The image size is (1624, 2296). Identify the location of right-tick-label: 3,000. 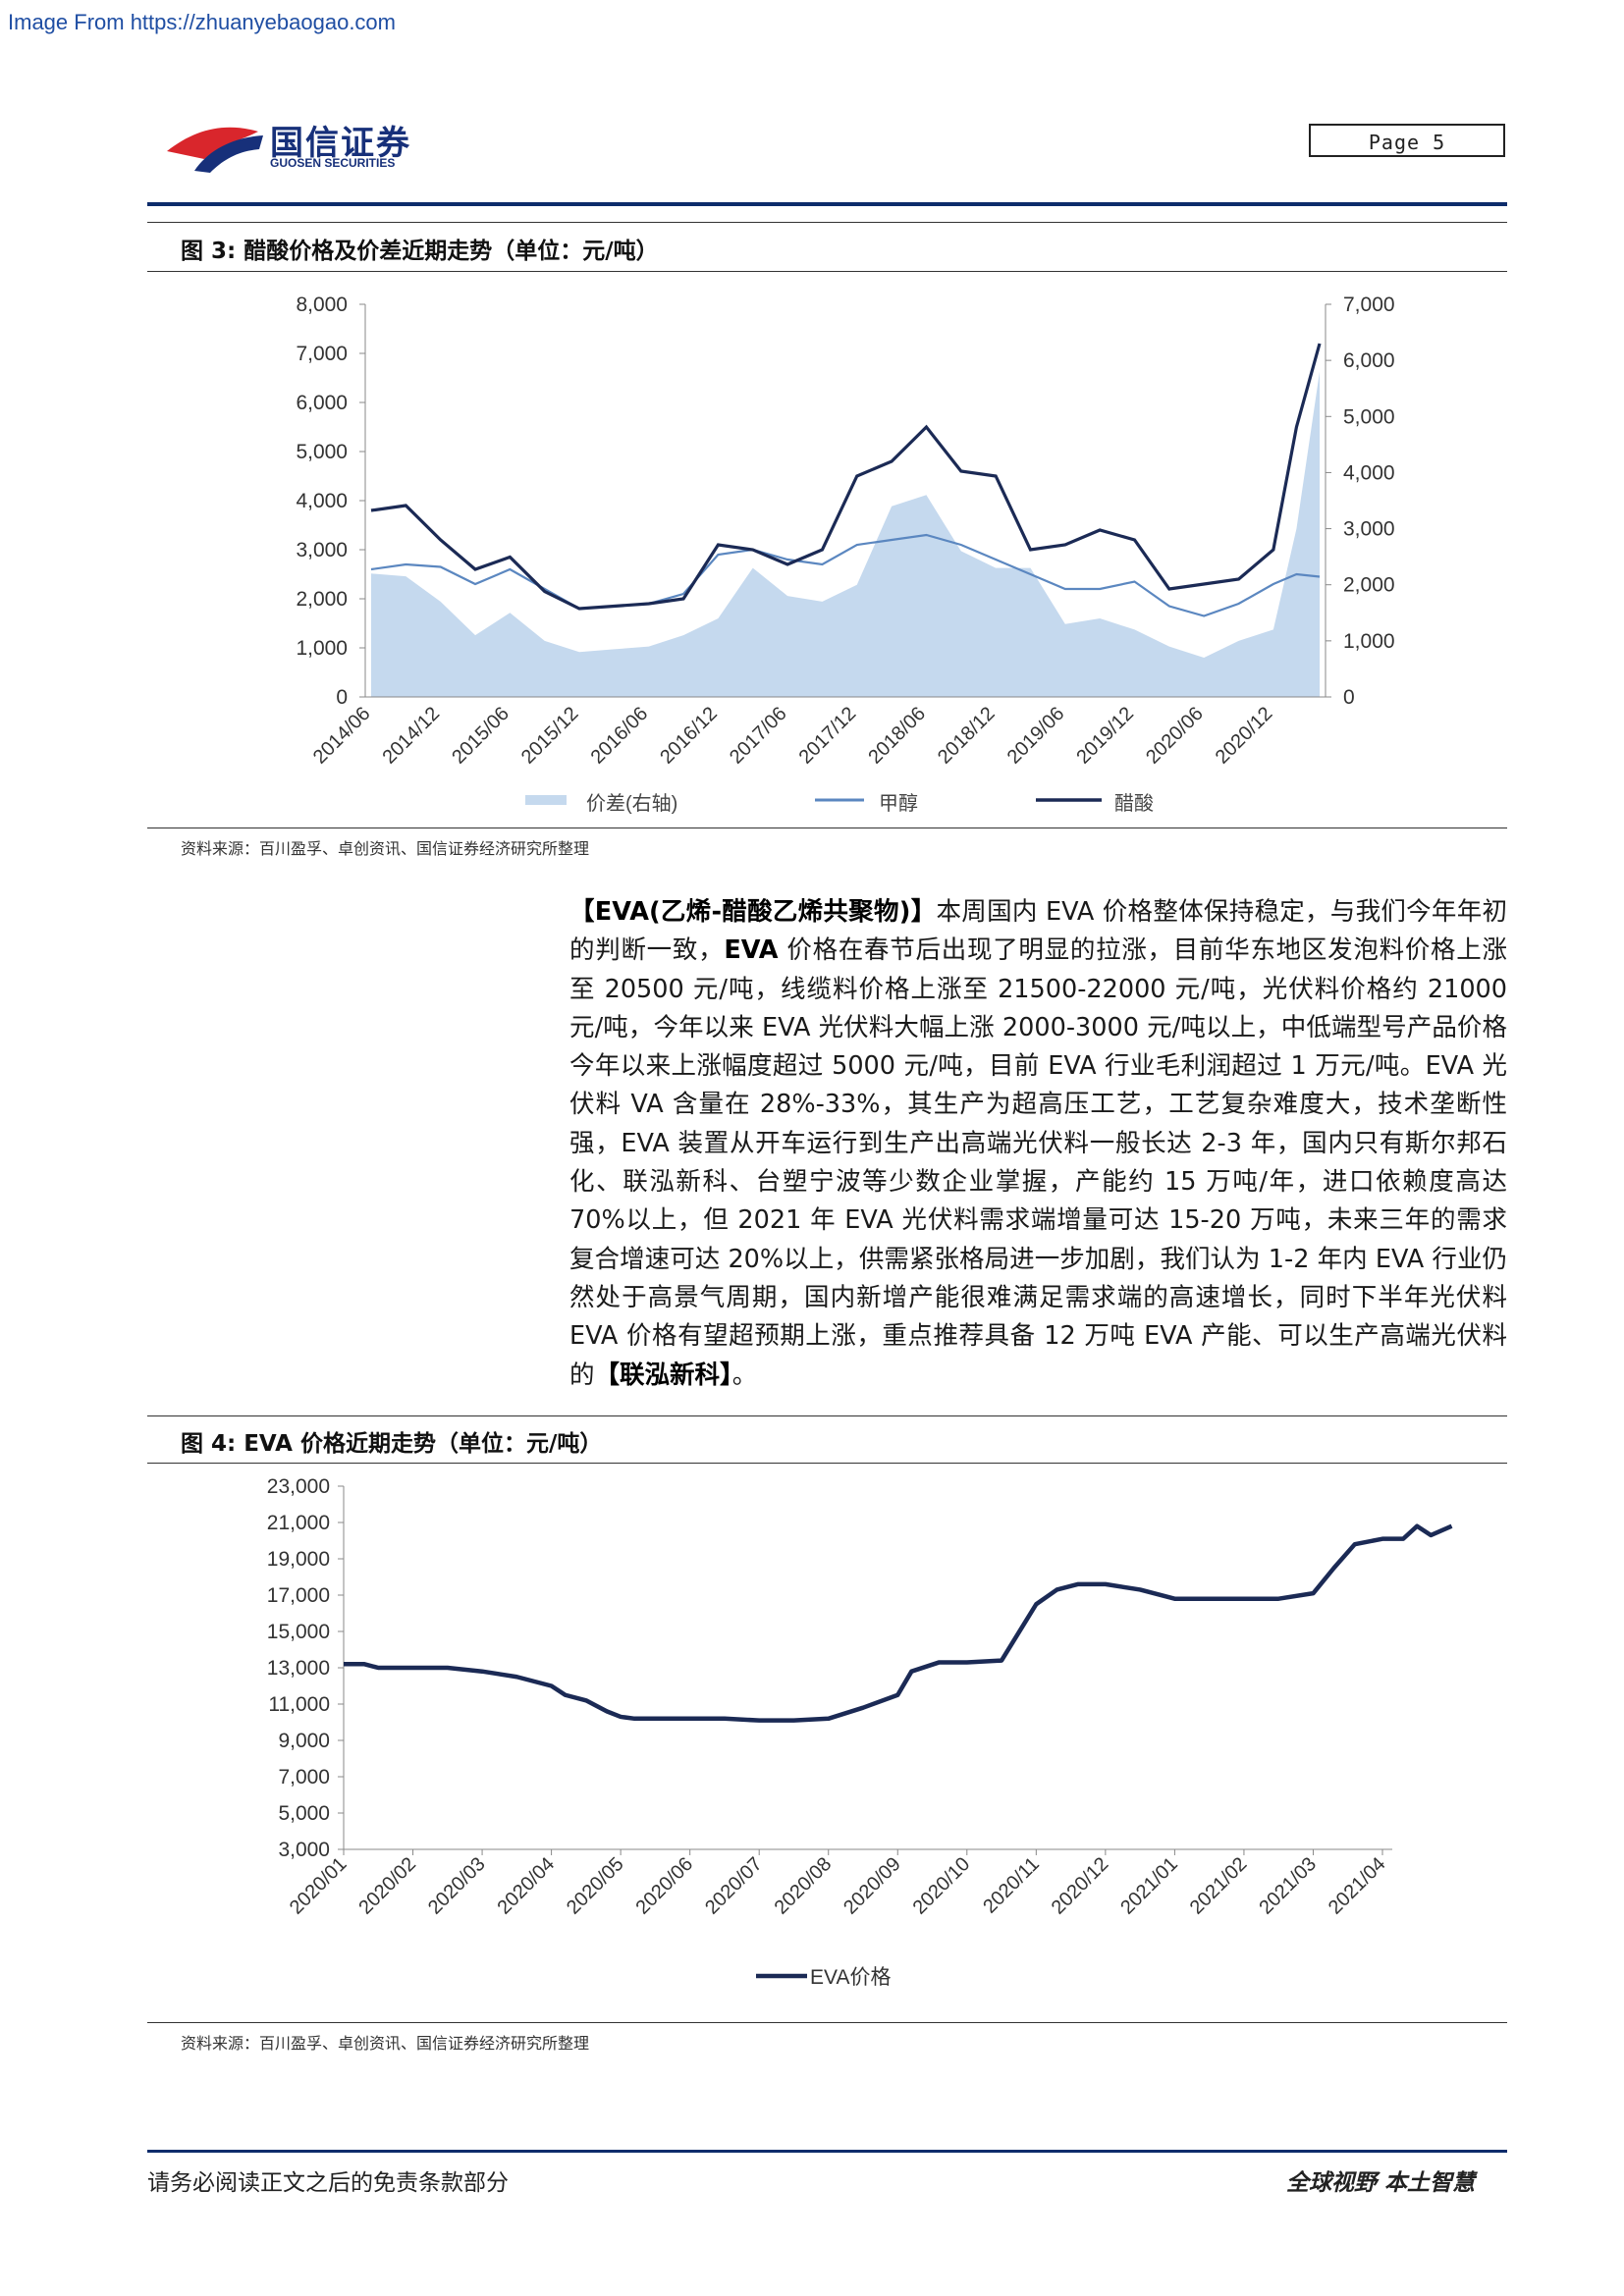
(1369, 529).